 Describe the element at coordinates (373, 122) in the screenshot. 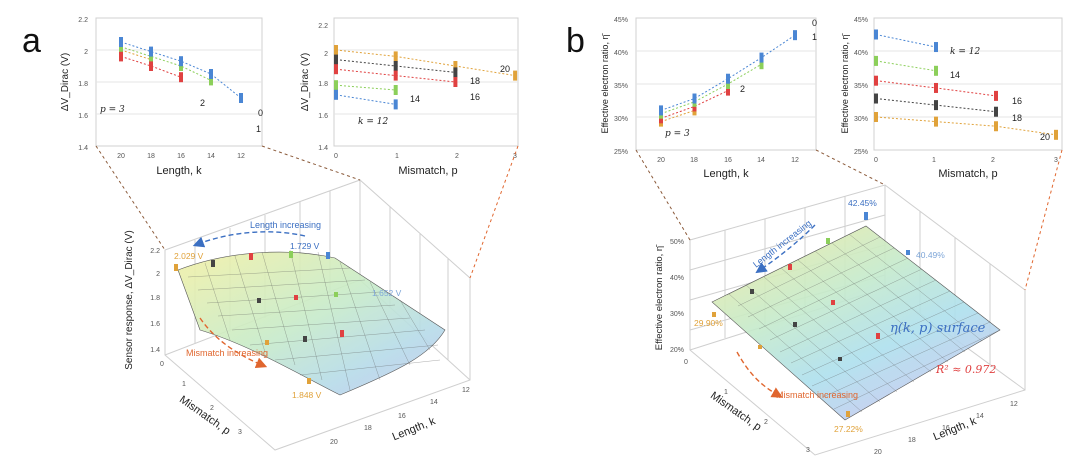

I see `series-label: k = 12` at that location.